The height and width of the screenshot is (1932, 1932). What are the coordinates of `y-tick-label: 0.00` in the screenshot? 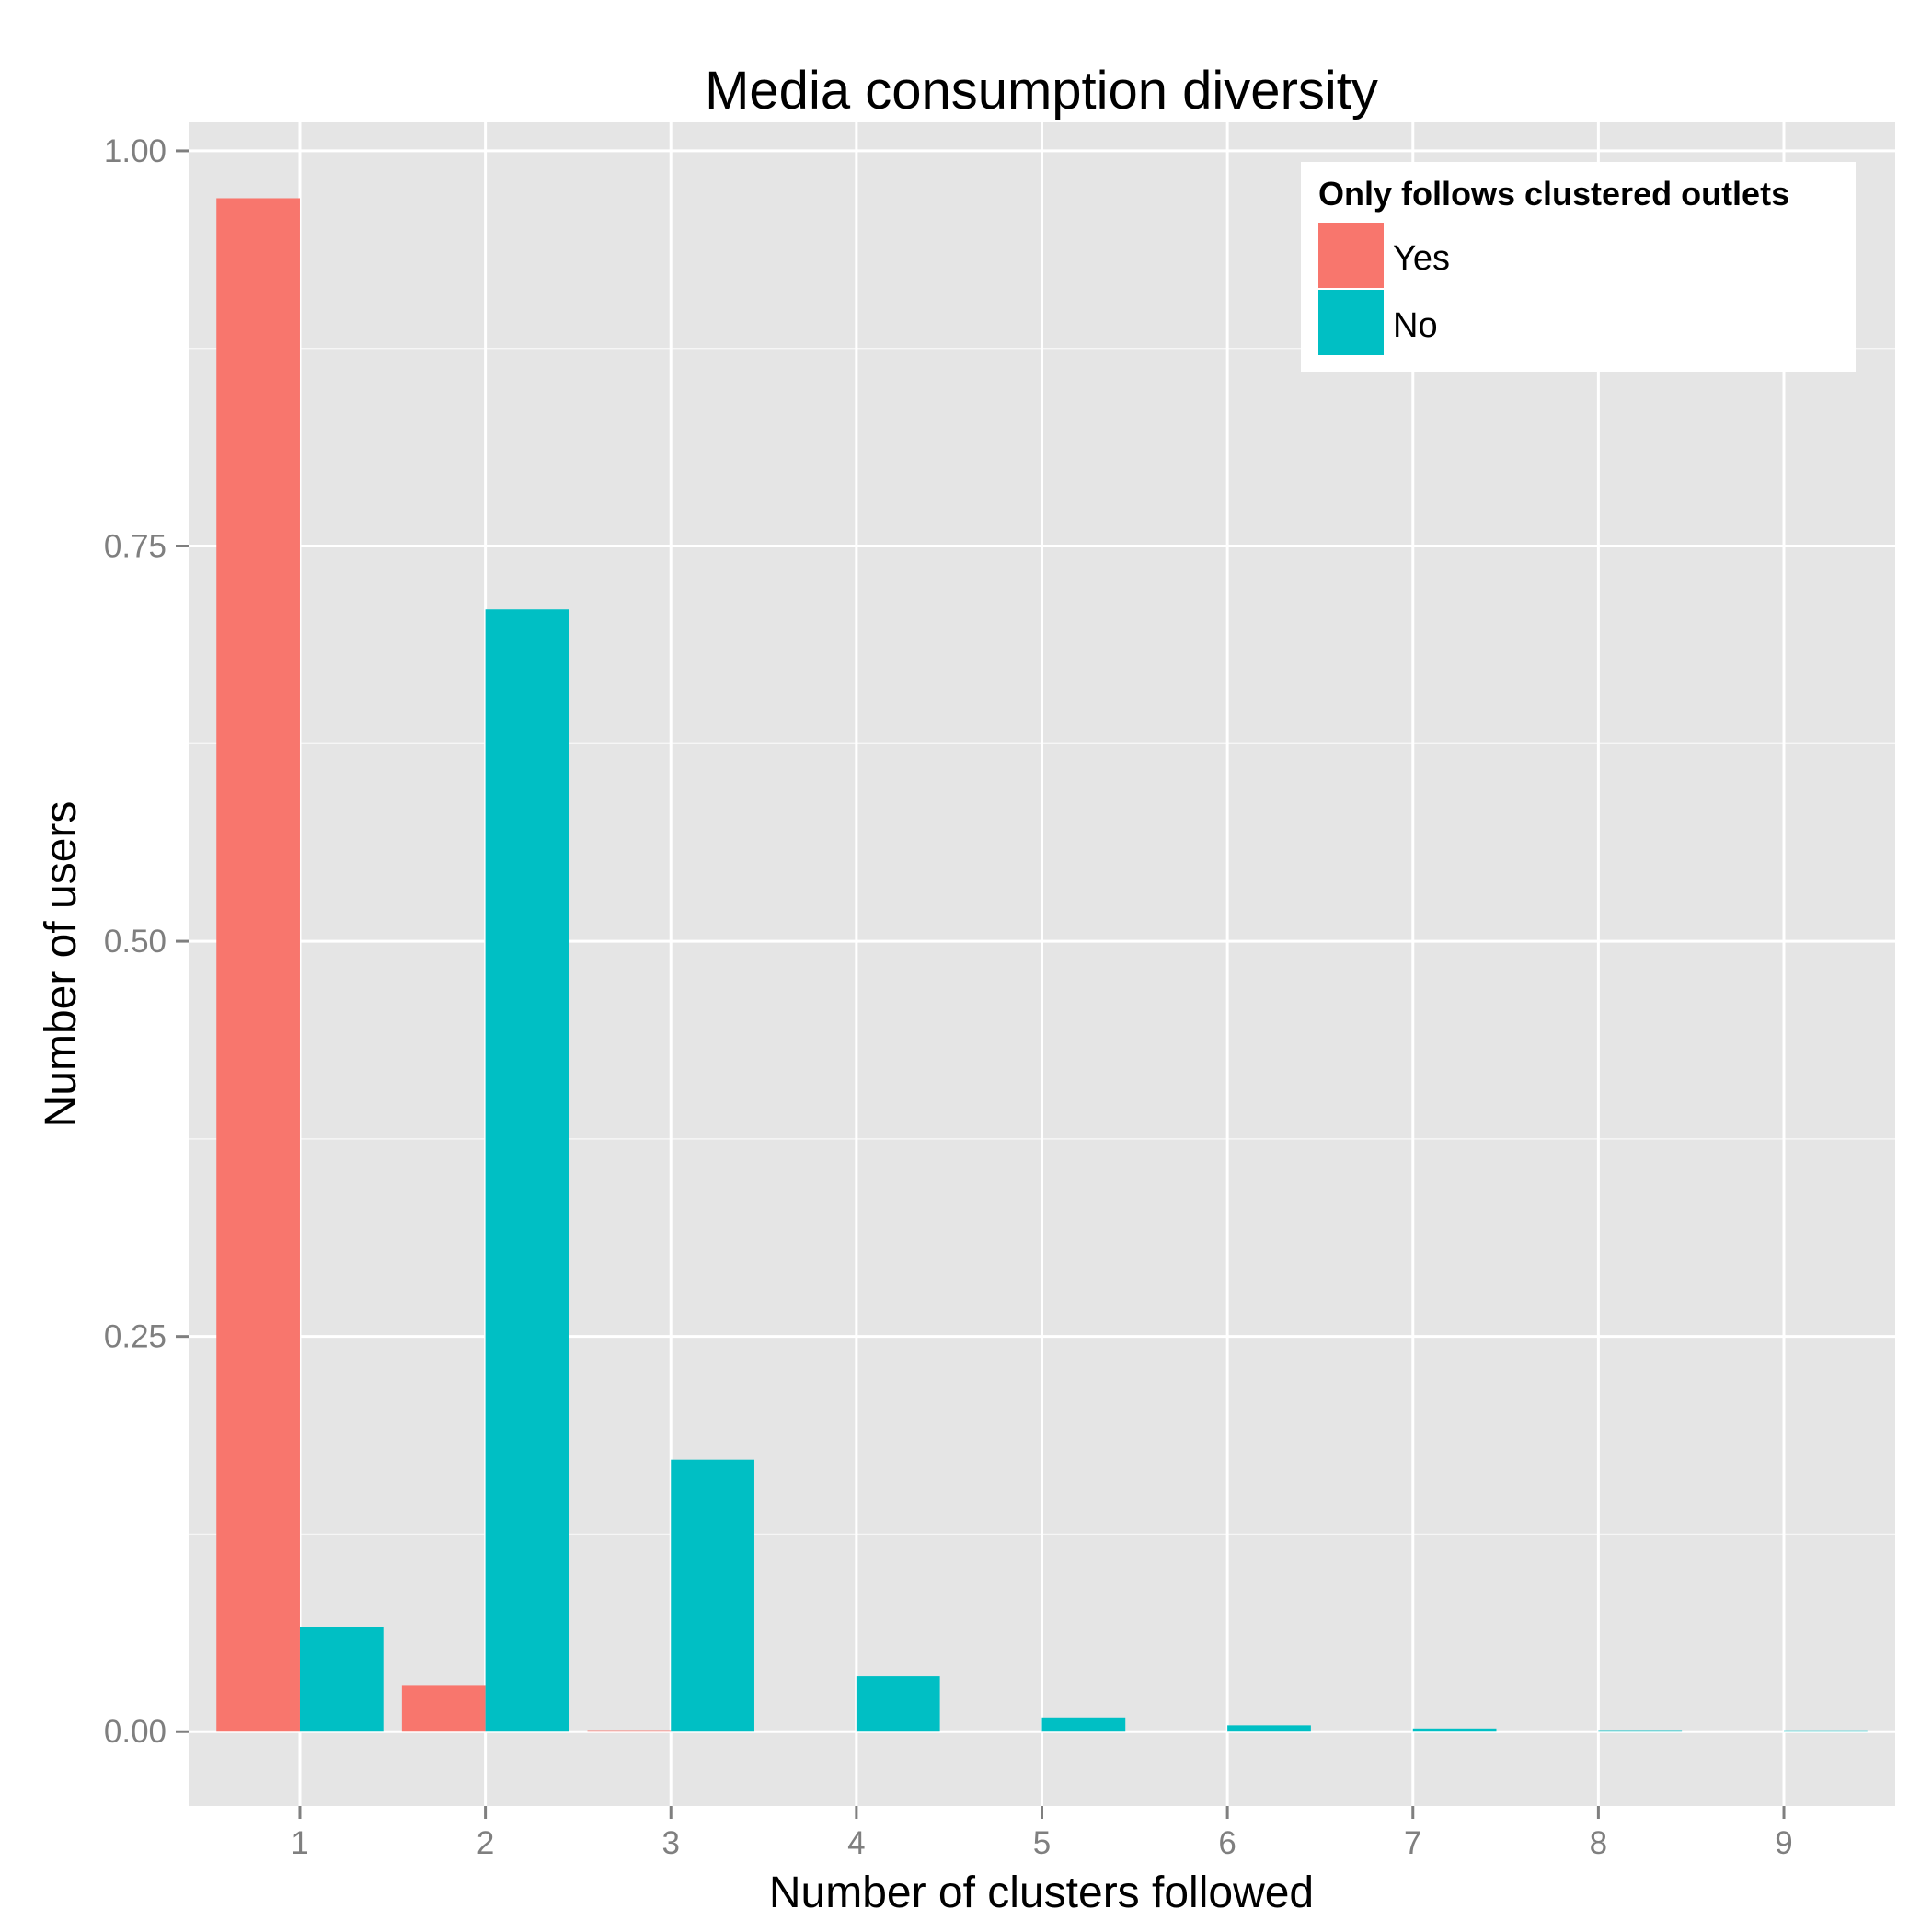 It's located at (135, 1732).